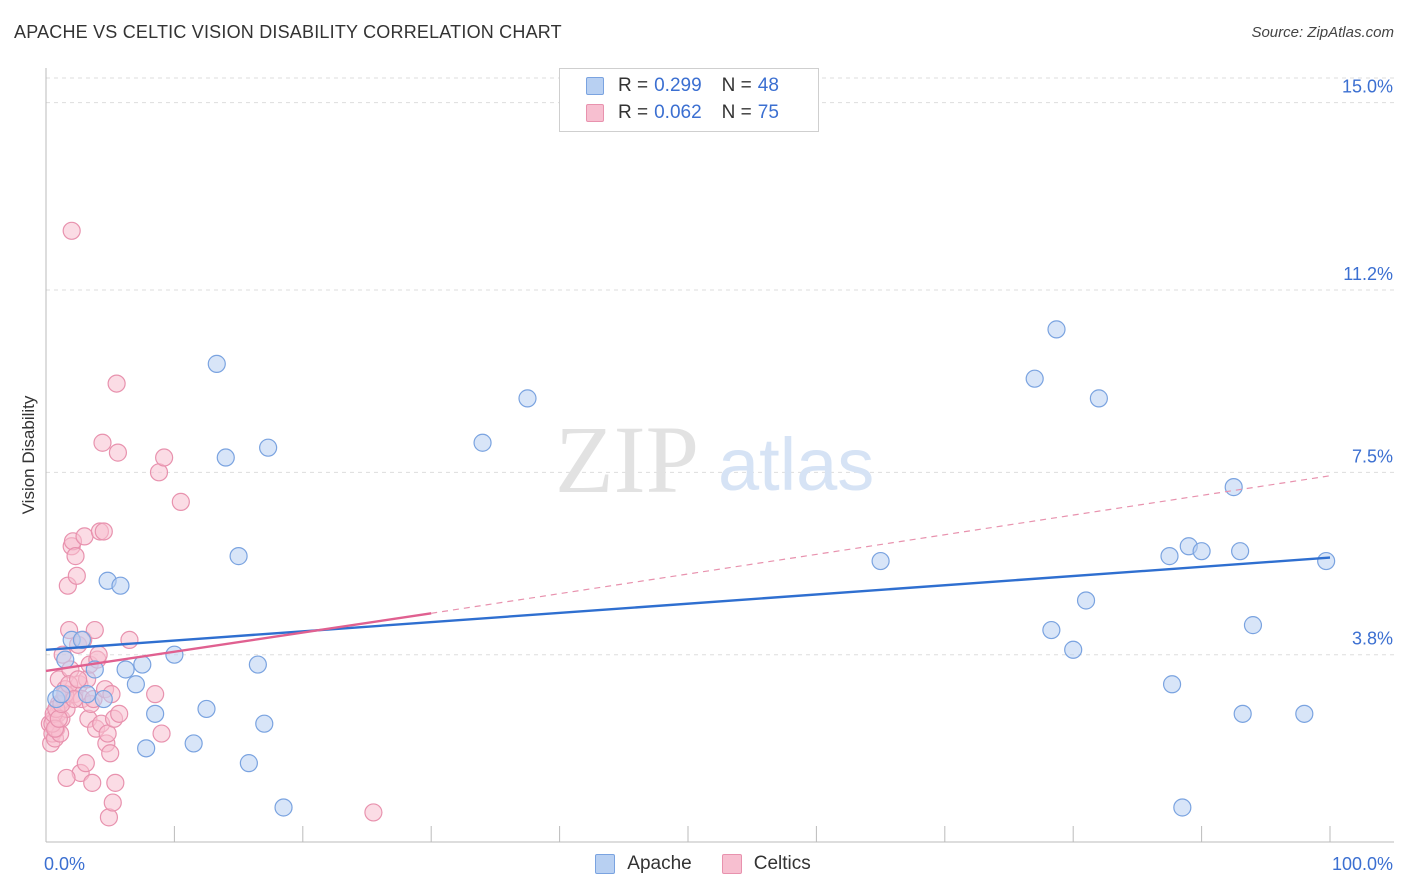 This screenshot has width=1406, height=892. Describe the element at coordinates (1322, 32) in the screenshot. I see `source-label: Source: ZipAtlas.com` at that location.